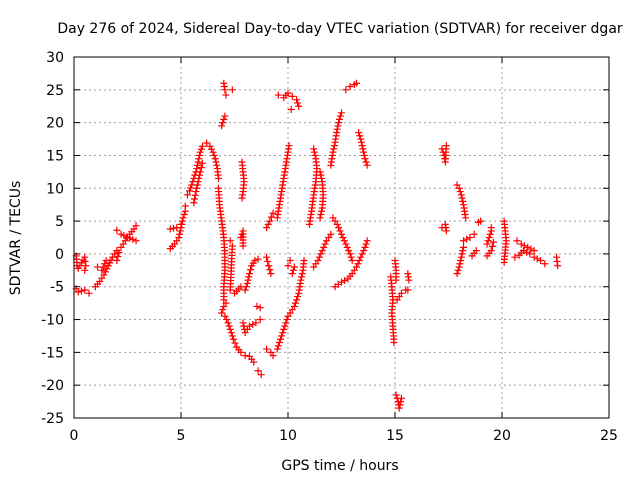  Describe the element at coordinates (181, 436) in the screenshot. I see `x-tick-label: 5` at that location.